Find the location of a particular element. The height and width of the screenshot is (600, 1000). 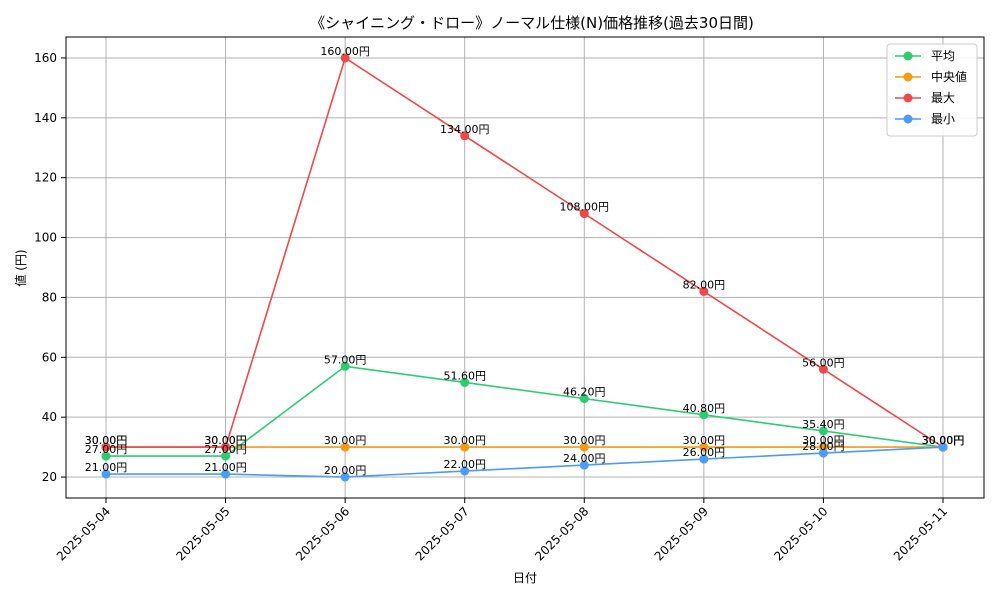

chart-title: 《シャイニング・ドロー》ノーマル仕様(N)価格推移(過去30日間) is located at coordinates (532, 23).